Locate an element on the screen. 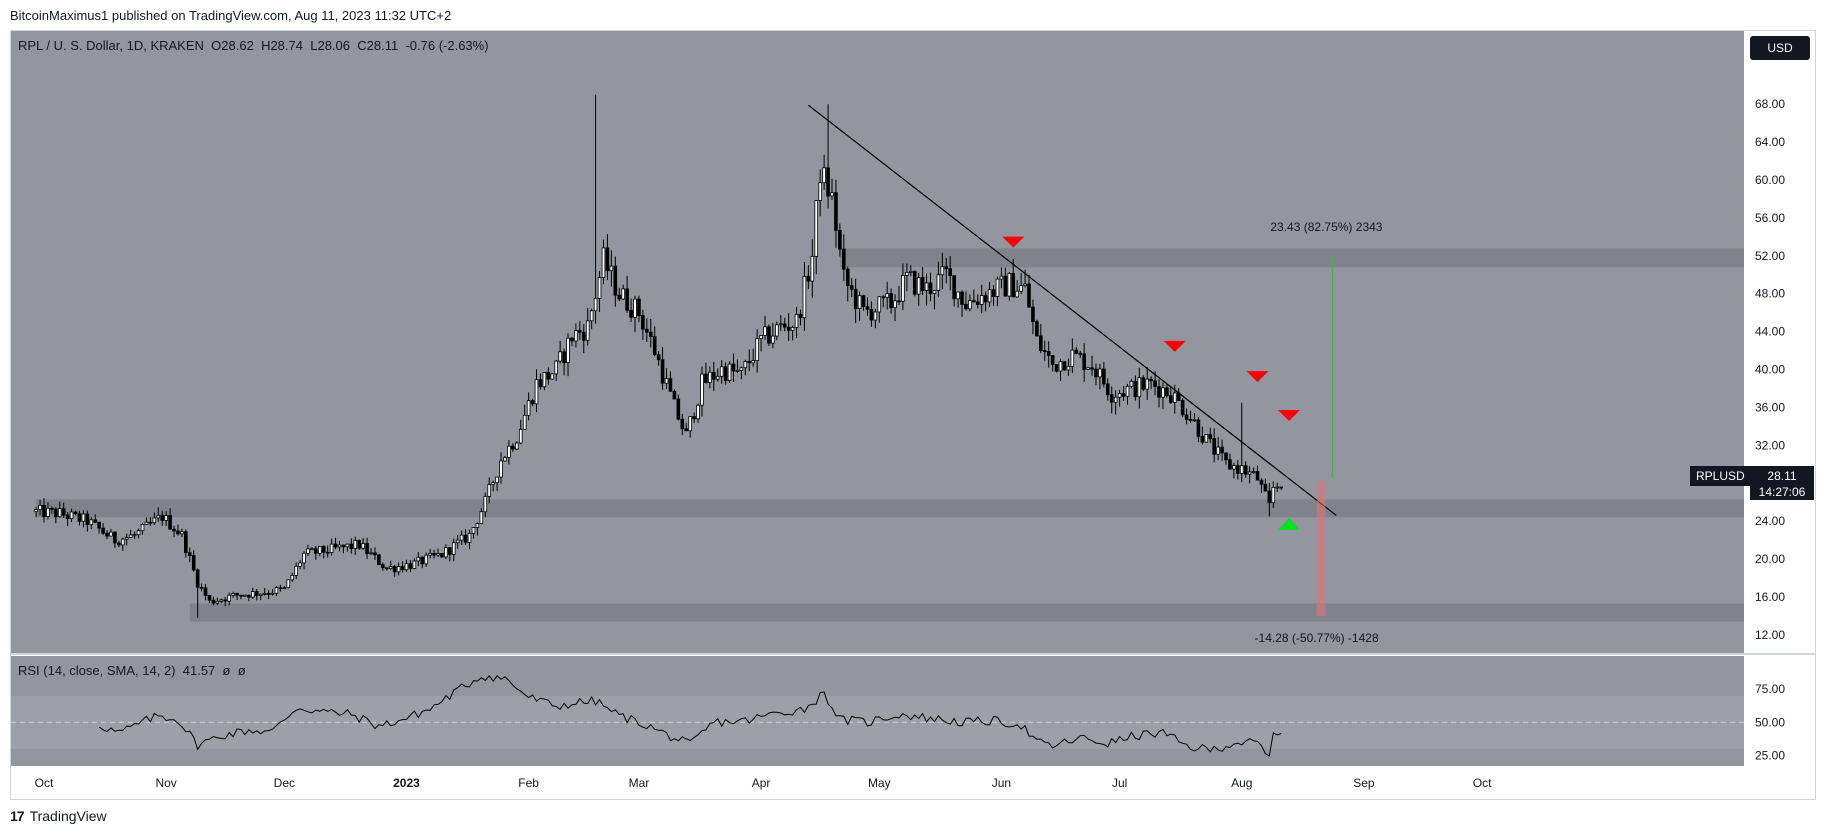 This screenshot has width=1826, height=837. rsi-legend: RSI (14, close, SMA, 14, 2) 41.57 ø ø is located at coordinates (132, 670).